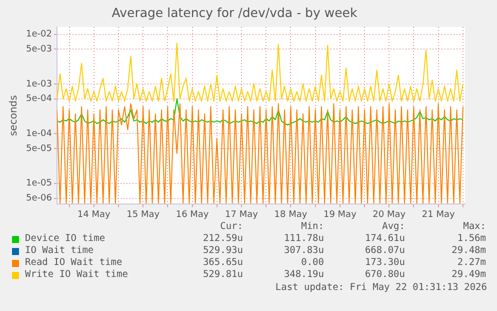  Describe the element at coordinates (59, 251) in the screenshot. I see `legend-label: IO Wait time` at that location.